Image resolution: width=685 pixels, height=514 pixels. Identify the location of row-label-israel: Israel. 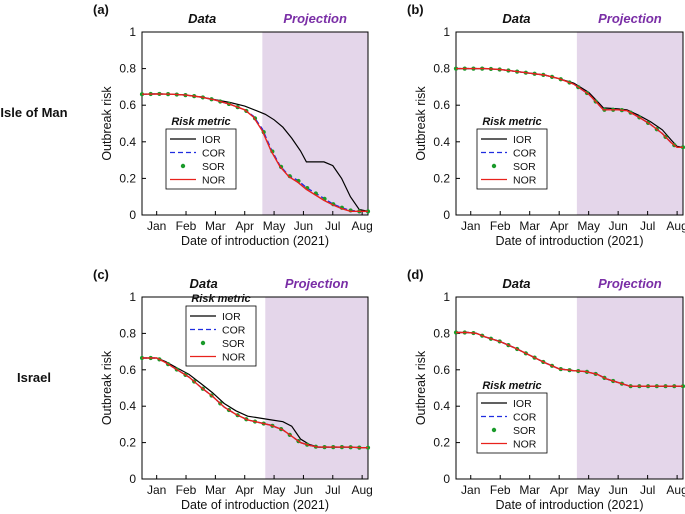
(34, 377).